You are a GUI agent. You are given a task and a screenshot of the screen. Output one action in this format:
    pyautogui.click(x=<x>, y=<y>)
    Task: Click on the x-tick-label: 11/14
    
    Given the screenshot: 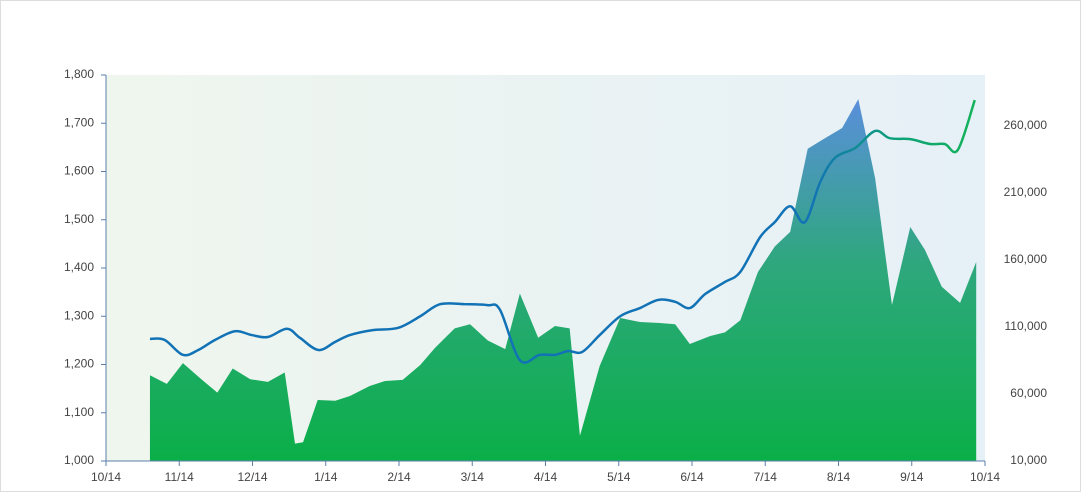 What is the action you would take?
    pyautogui.click(x=179, y=477)
    